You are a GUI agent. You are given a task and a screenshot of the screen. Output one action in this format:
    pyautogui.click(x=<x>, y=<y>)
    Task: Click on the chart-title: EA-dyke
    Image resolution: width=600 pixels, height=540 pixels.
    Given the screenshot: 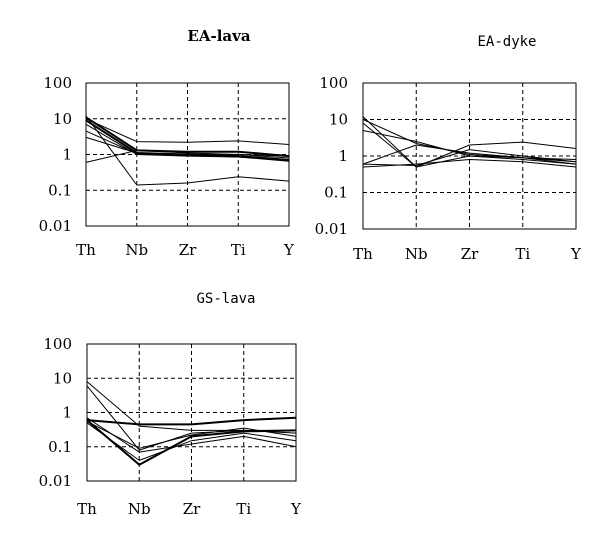 What is the action you would take?
    pyautogui.click(x=506, y=42)
    